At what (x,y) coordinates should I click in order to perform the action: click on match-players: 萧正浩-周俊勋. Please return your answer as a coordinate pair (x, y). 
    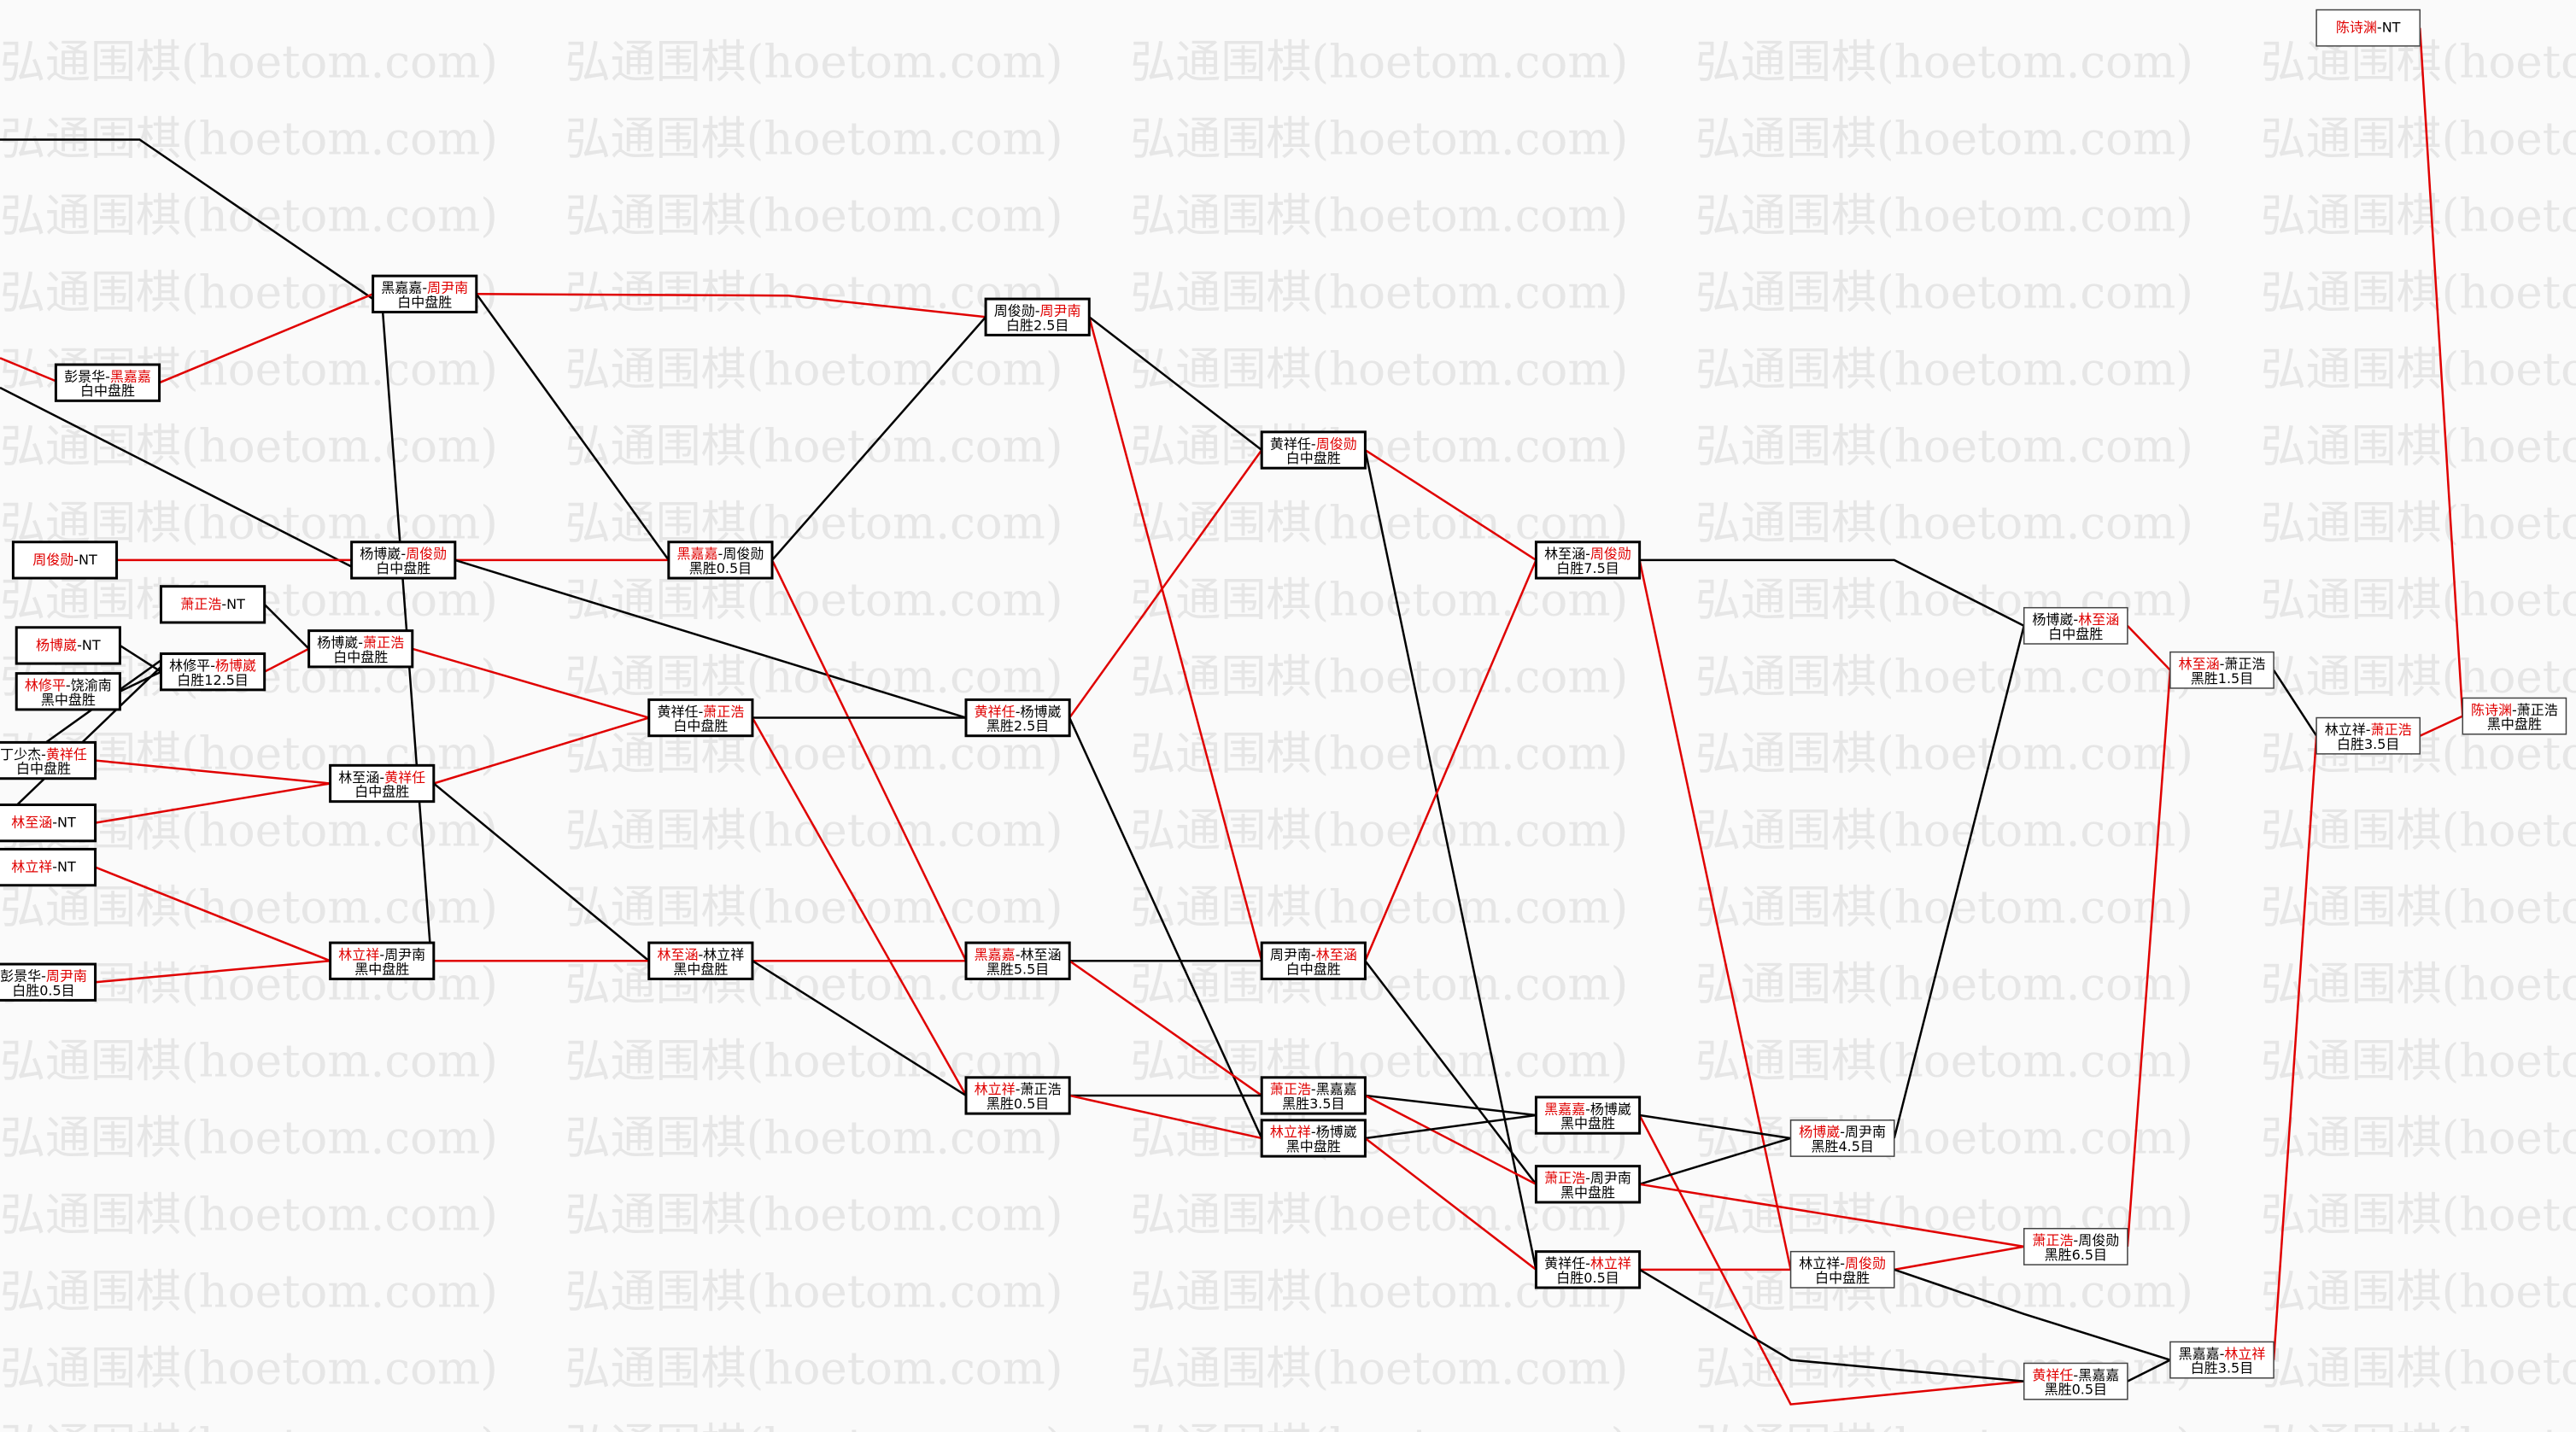
    Looking at the image, I should click on (2075, 1240).